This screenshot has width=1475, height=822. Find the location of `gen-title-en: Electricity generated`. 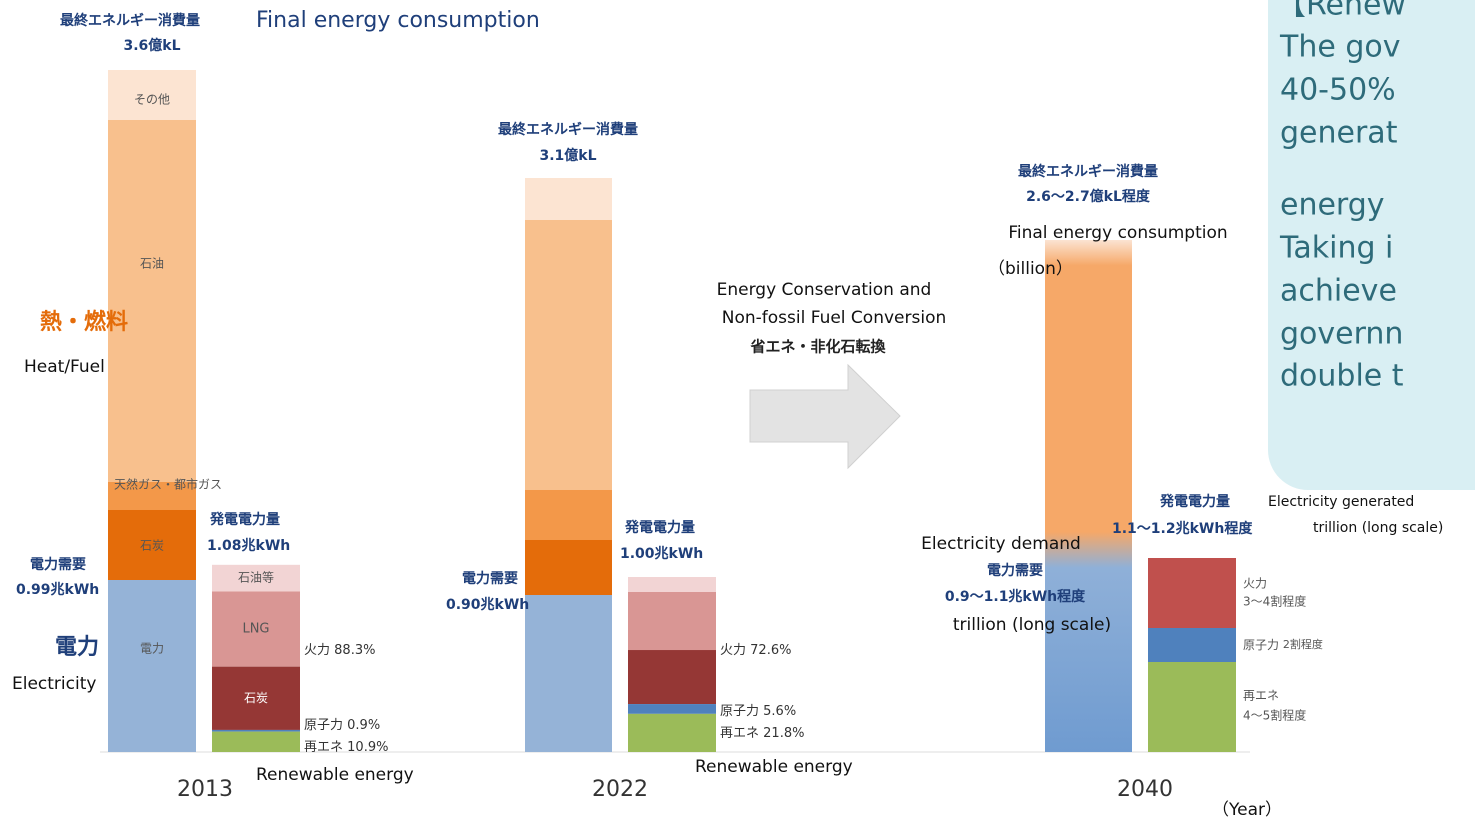

gen-title-en: Electricity generated is located at coordinates (1341, 502).